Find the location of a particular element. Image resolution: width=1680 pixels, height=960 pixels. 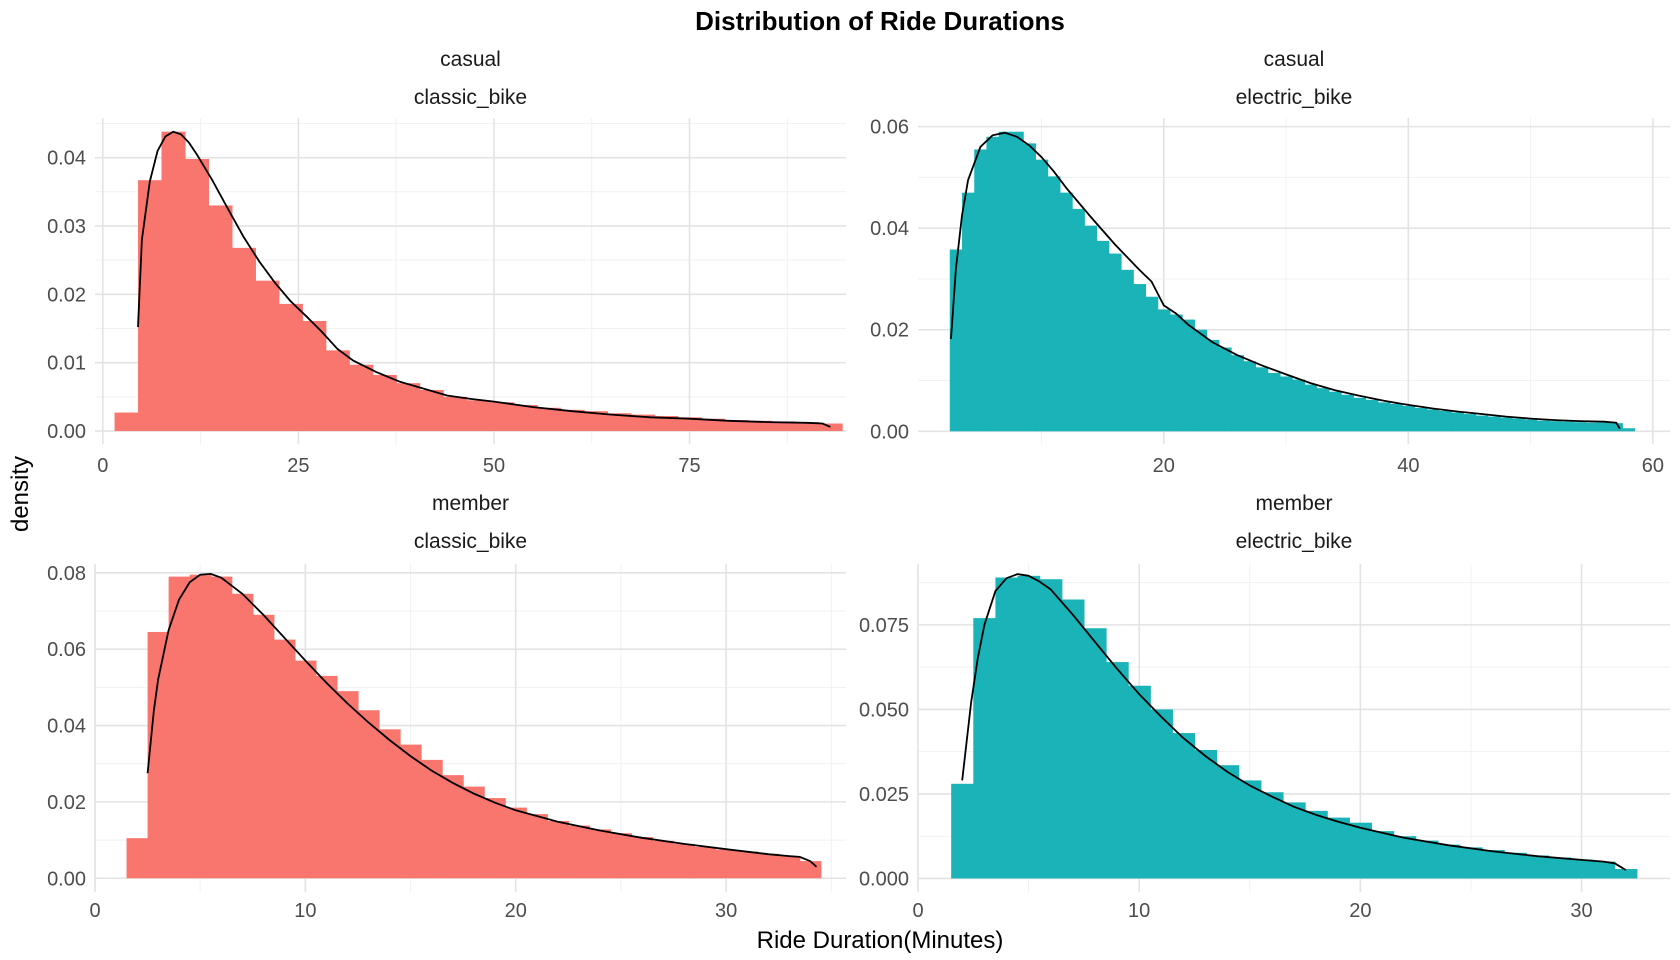

x-tick-label: 40 is located at coordinates (1408, 466).